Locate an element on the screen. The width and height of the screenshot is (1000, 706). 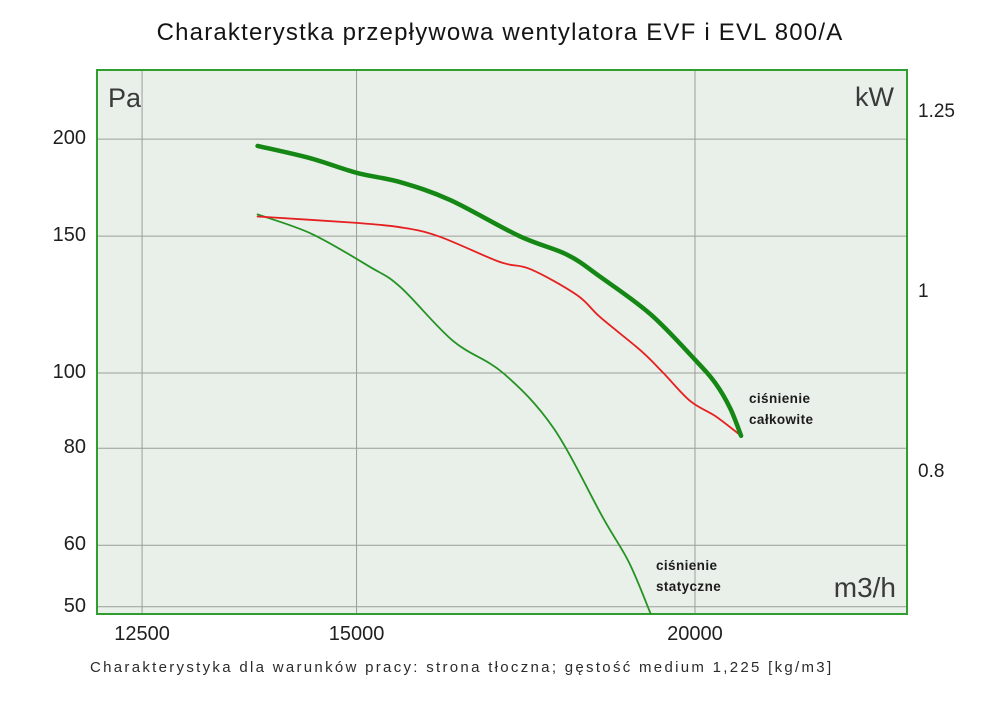
pa-tick-label: 150 is located at coordinates (69, 235).